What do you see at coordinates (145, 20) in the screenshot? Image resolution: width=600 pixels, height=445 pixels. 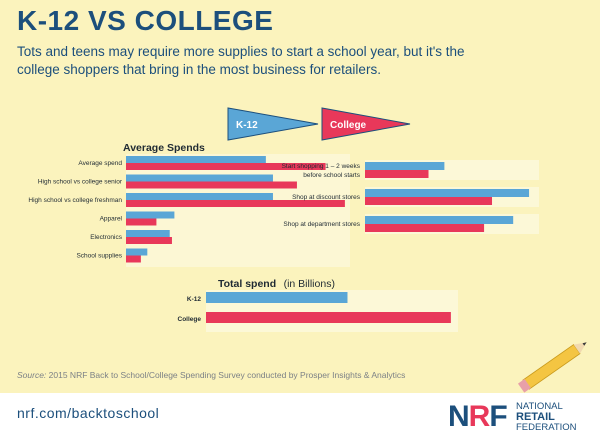 I see `page-title: K-12 VS COLLEGE` at bounding box center [145, 20].